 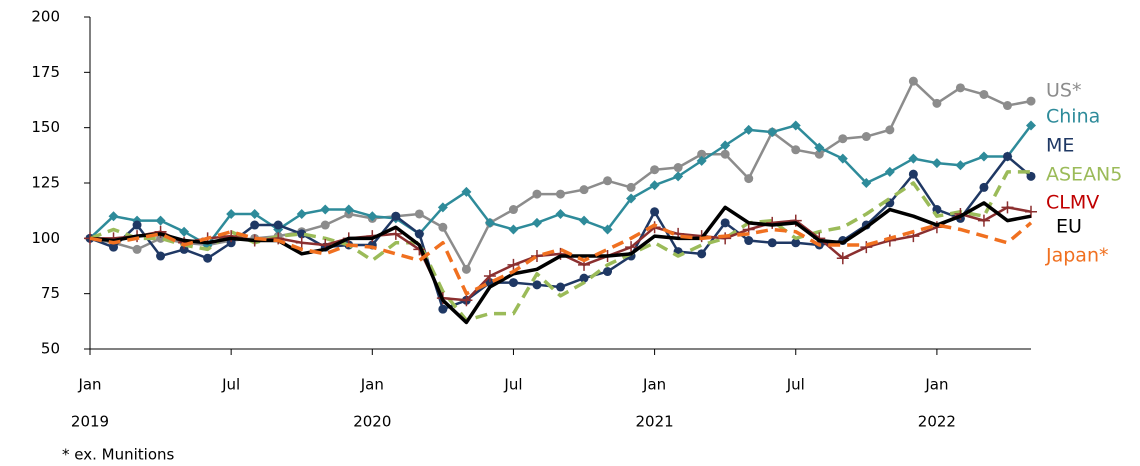 I want to click on y-tick-label: 200, so click(x=45, y=17).